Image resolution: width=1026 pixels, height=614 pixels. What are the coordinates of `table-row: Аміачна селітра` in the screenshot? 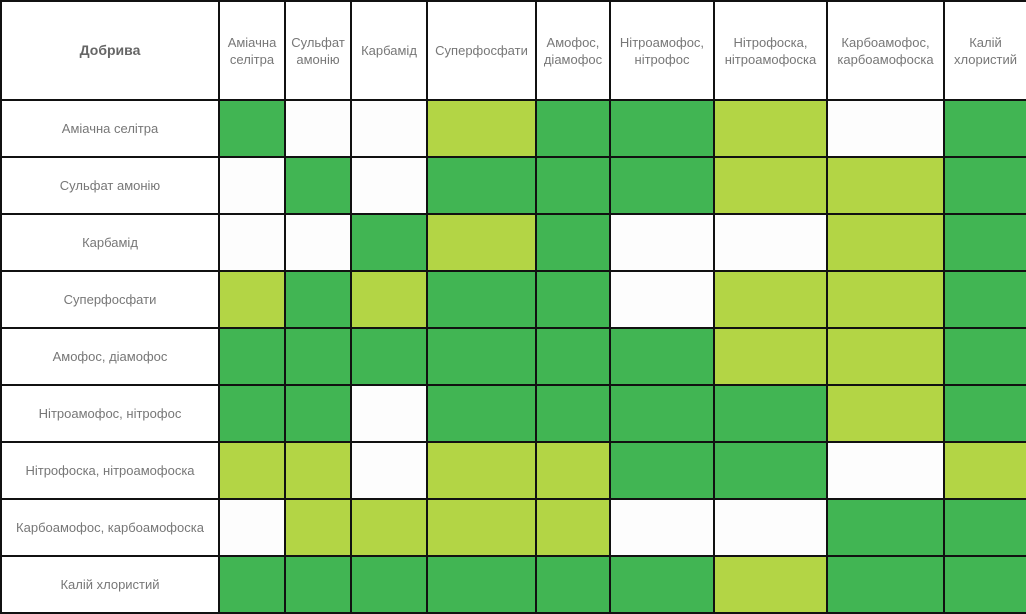 It's located at (513, 128).